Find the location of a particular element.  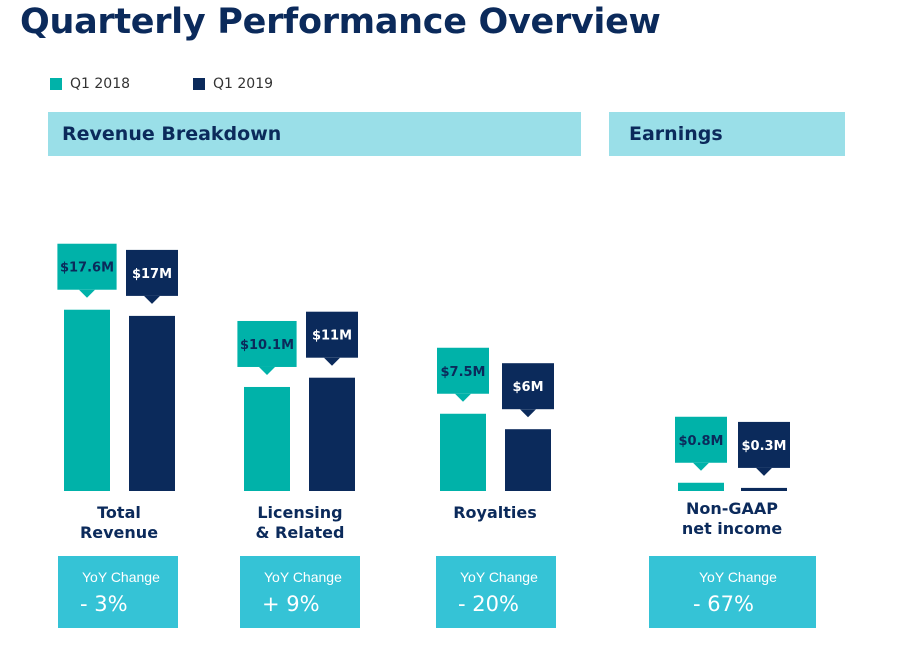

category-label-licensing: Licensing & Related is located at coordinates (300, 522).